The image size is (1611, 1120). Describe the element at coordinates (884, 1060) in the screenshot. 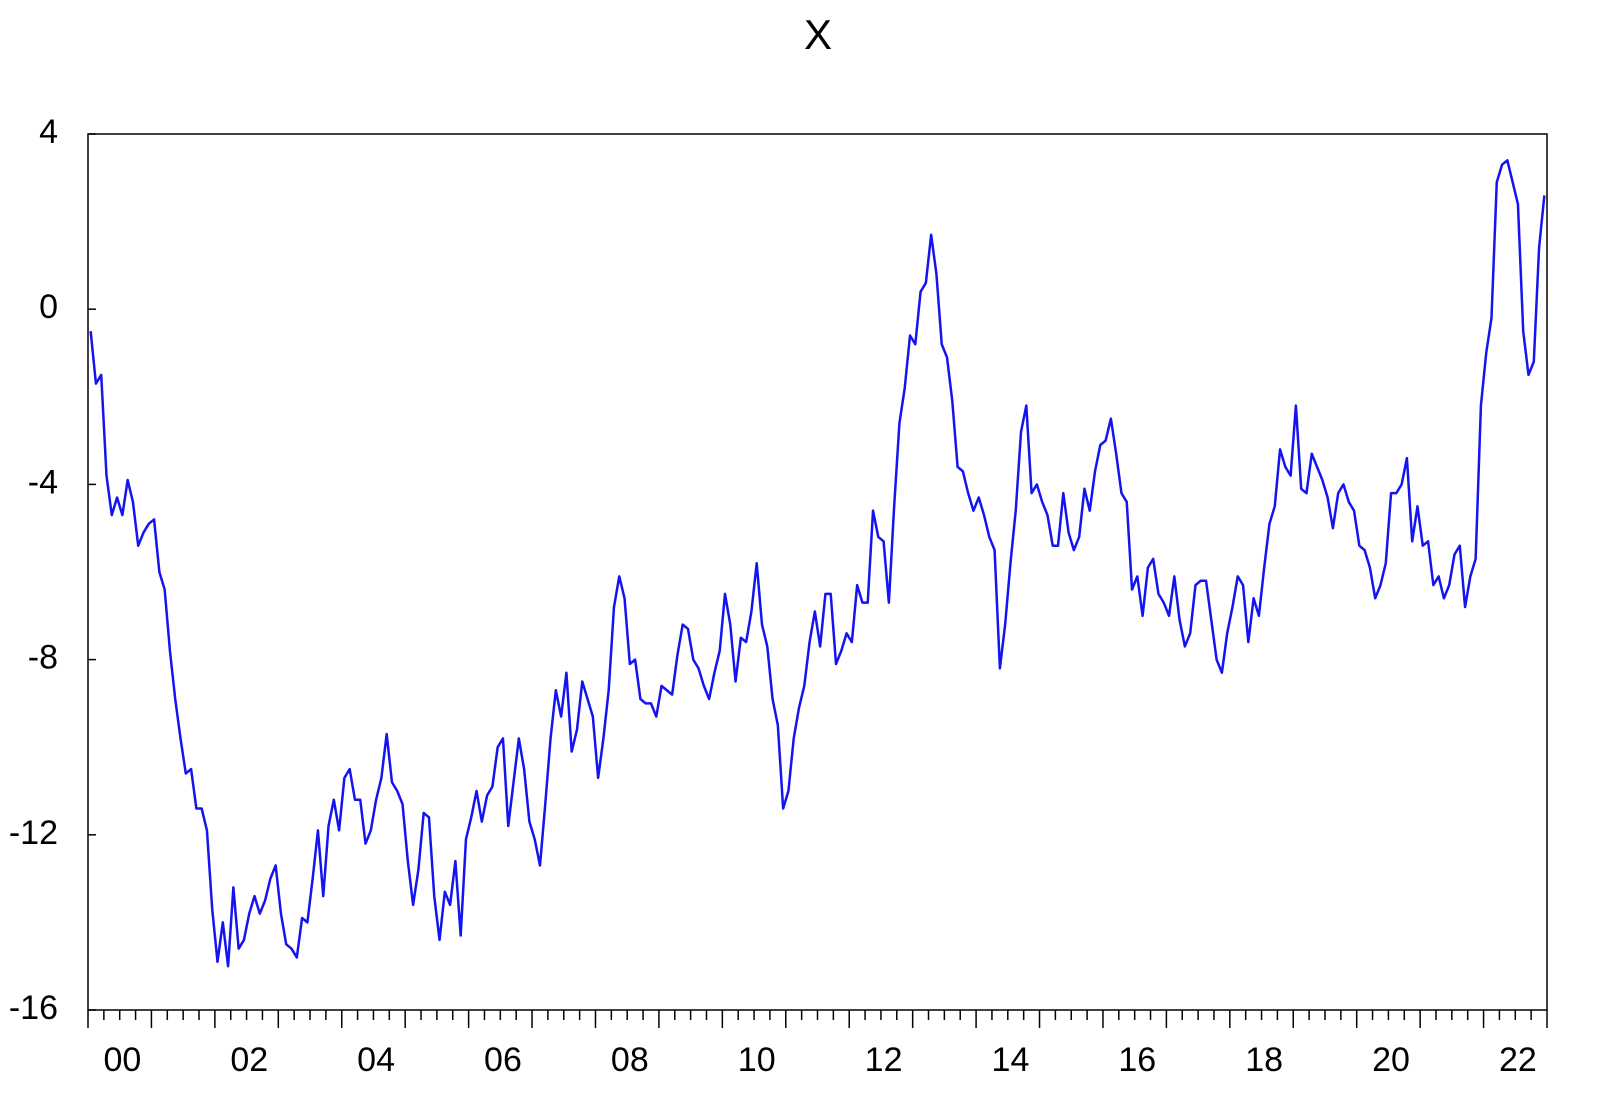

I see `x-tick-label: 12` at that location.